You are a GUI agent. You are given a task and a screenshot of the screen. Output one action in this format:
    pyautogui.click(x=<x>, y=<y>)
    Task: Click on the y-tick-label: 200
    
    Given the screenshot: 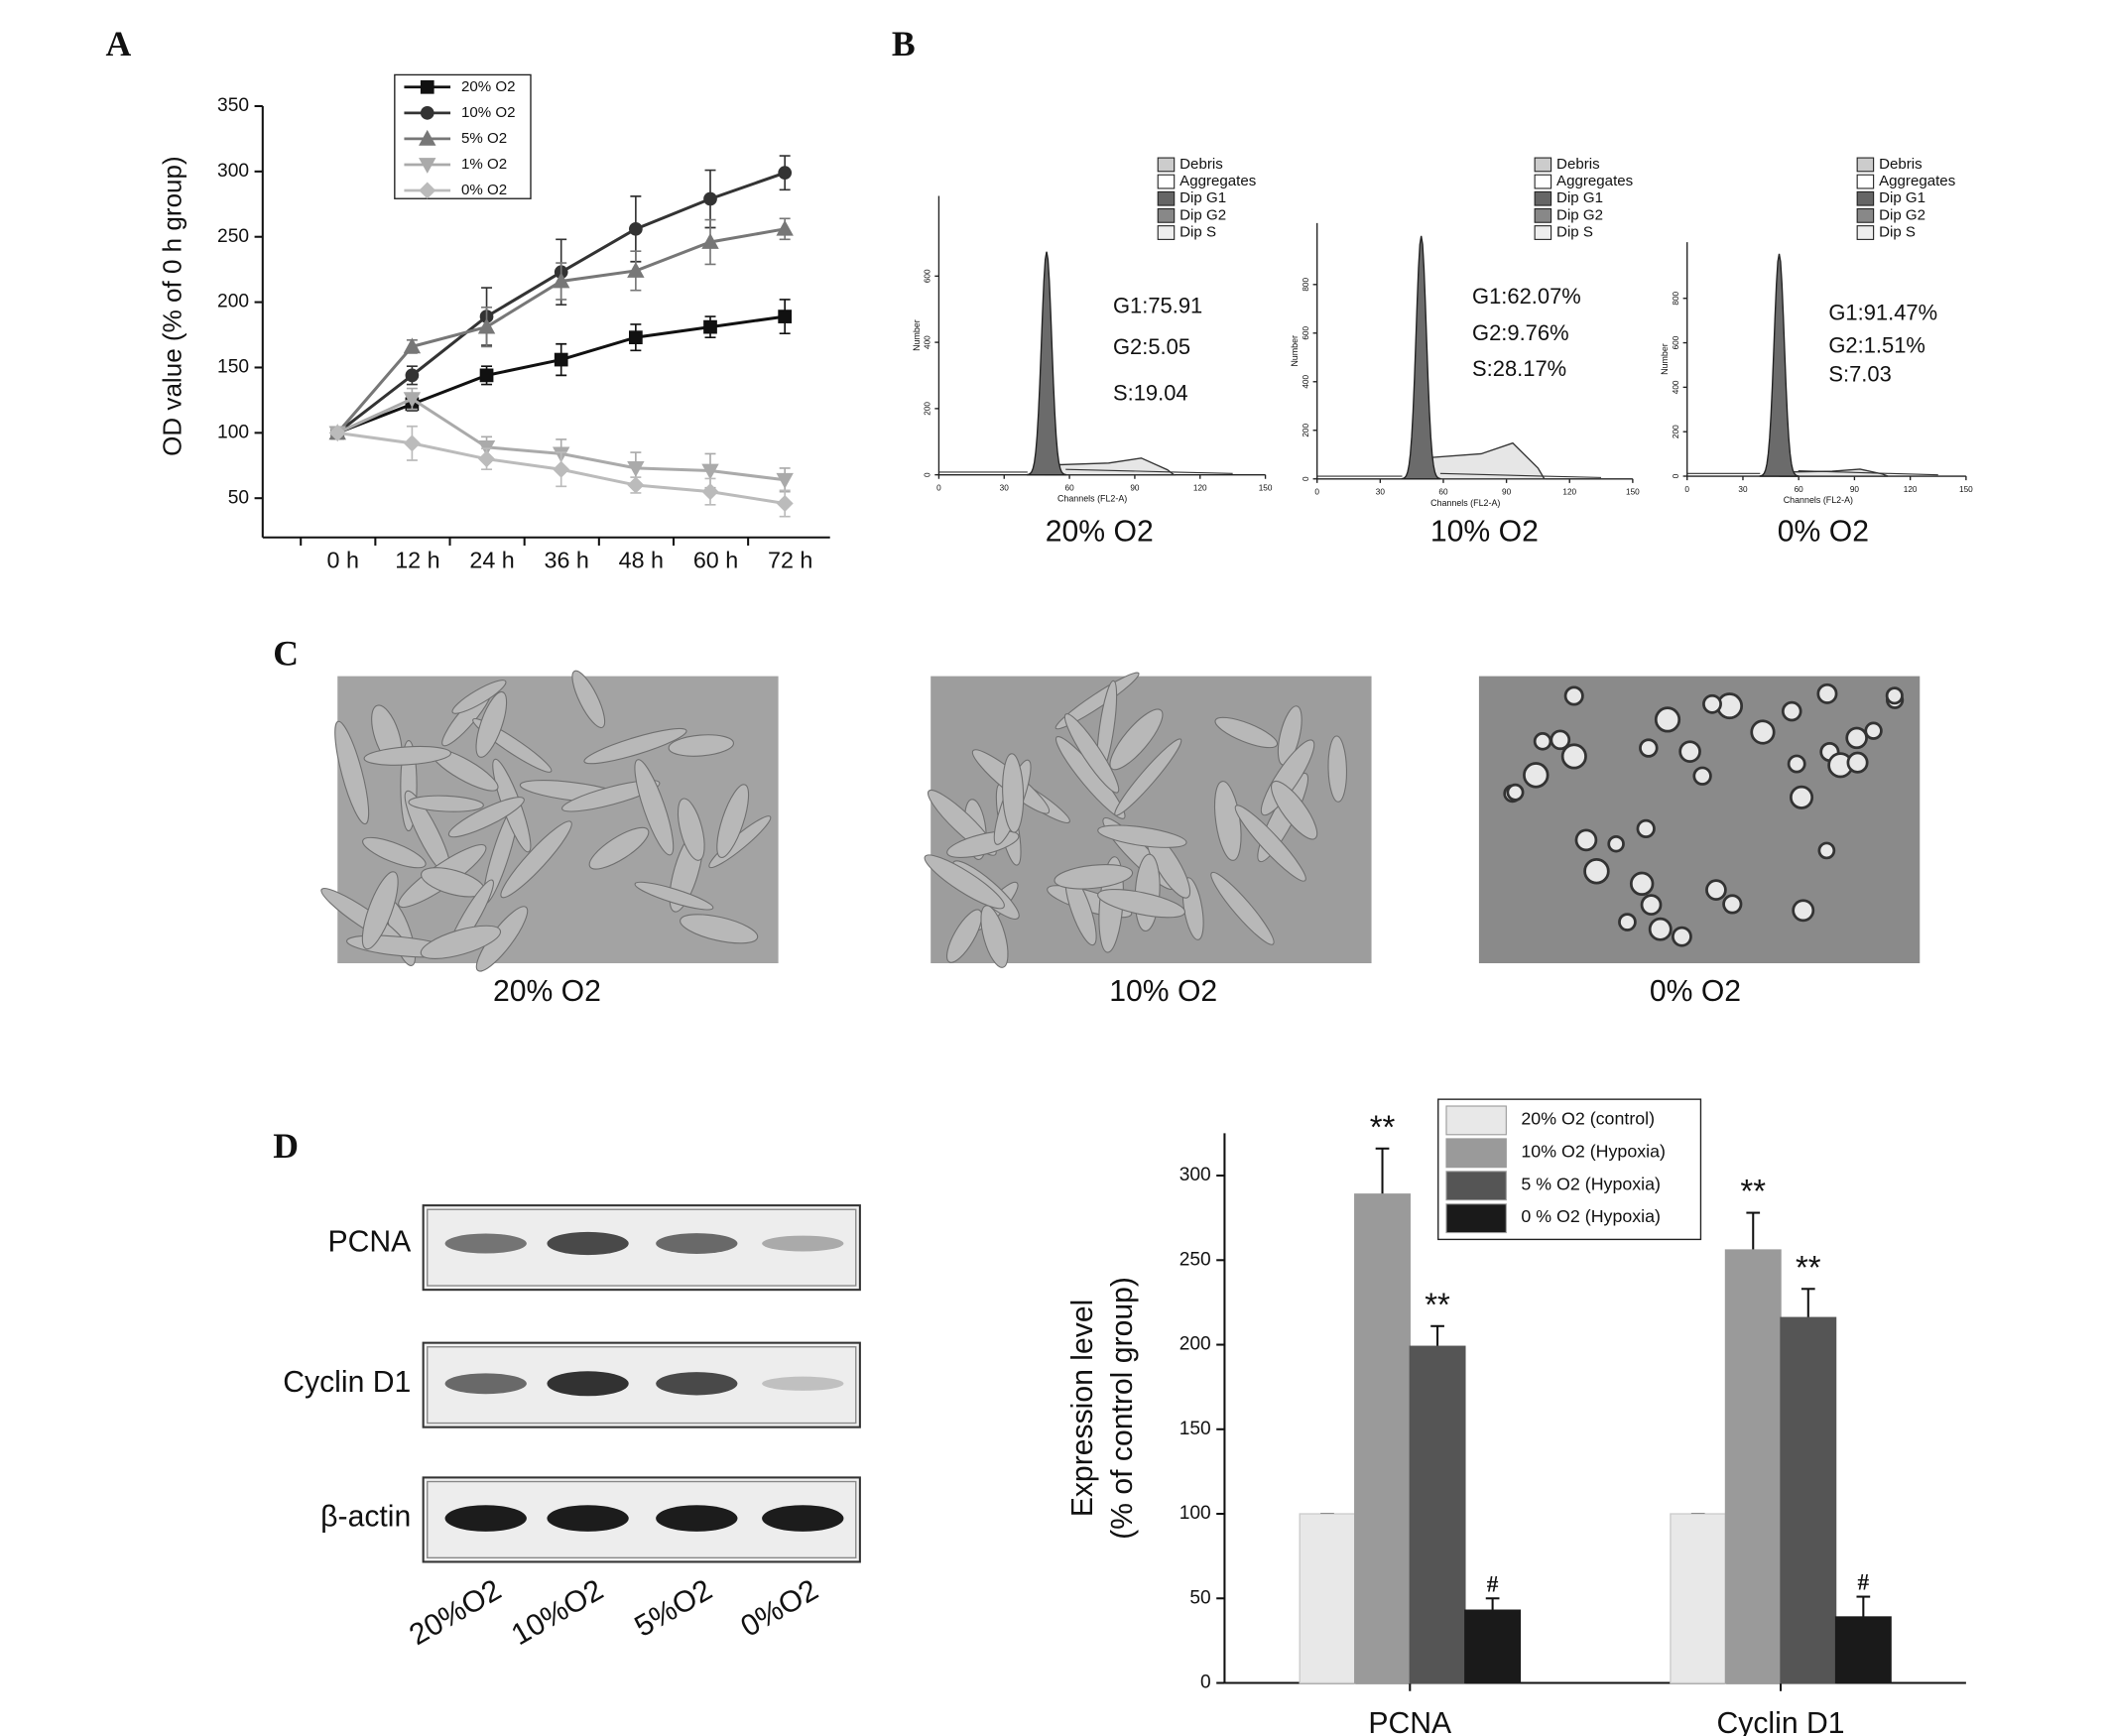 What is the action you would take?
    pyautogui.click(x=1195, y=1344)
    